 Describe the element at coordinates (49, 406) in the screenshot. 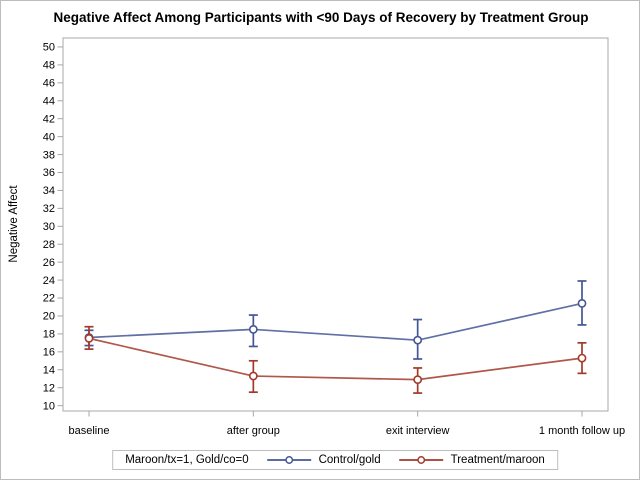

I see `y-tick-label: 10` at that location.